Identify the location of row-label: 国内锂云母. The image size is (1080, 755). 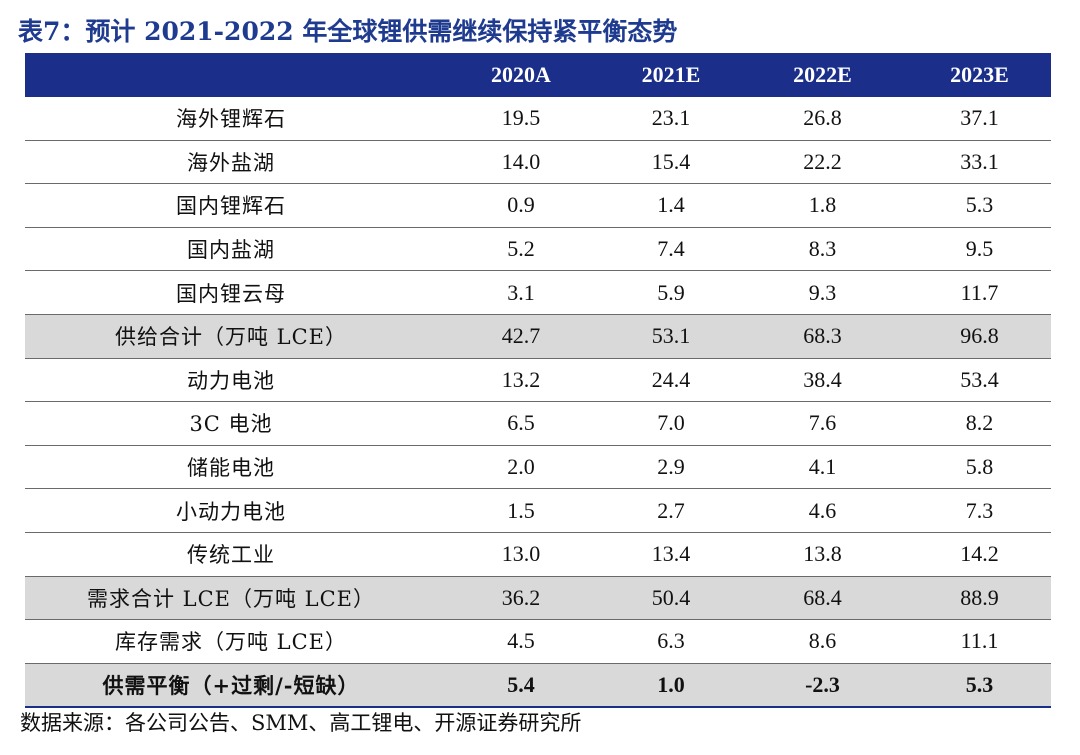
(231, 292).